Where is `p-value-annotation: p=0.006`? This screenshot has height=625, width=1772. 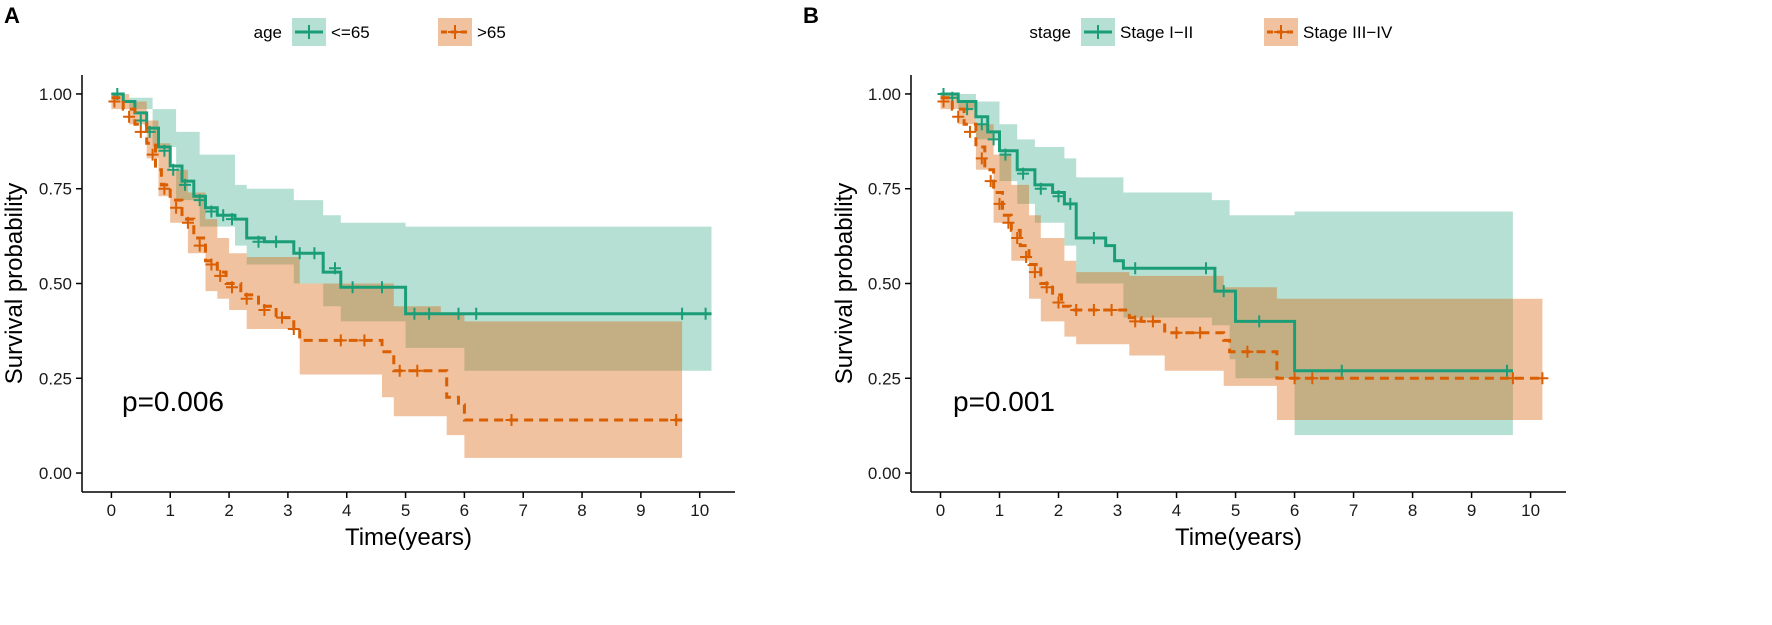 p-value-annotation: p=0.006 is located at coordinates (173, 401).